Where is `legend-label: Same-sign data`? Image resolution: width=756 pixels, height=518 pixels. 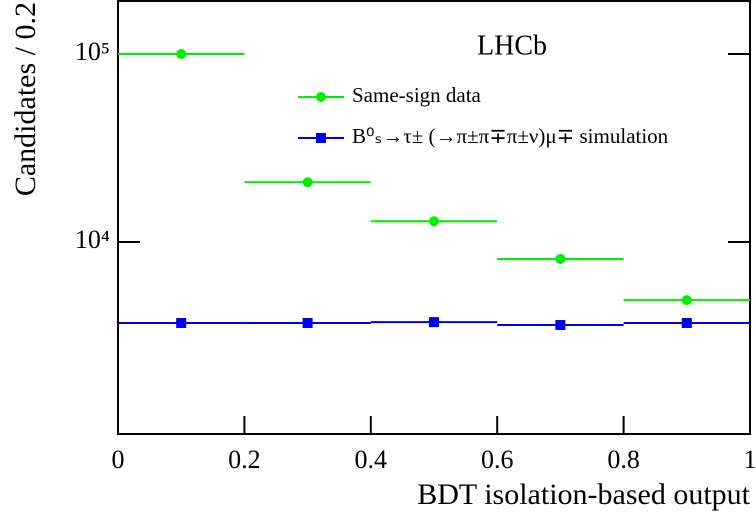 legend-label: Same-sign data is located at coordinates (417, 95).